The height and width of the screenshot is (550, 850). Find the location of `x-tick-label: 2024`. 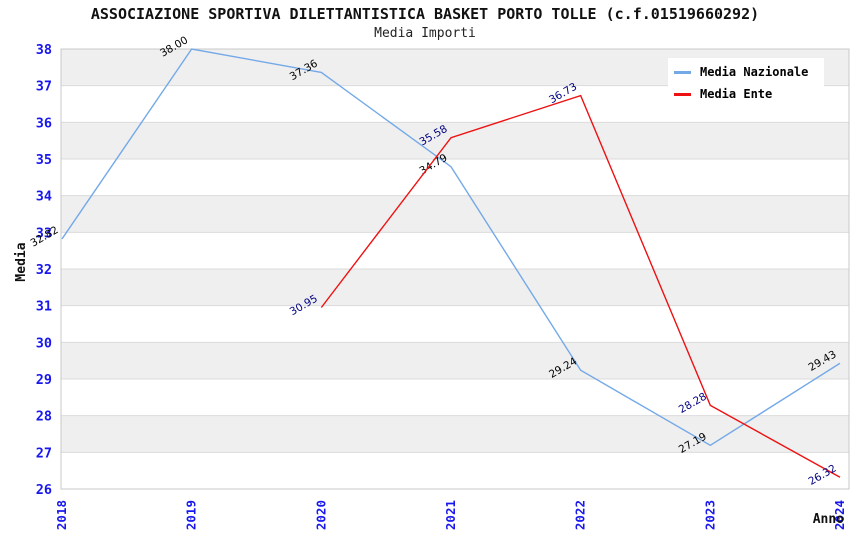

x-tick-label: 2024 is located at coordinates (839, 515).